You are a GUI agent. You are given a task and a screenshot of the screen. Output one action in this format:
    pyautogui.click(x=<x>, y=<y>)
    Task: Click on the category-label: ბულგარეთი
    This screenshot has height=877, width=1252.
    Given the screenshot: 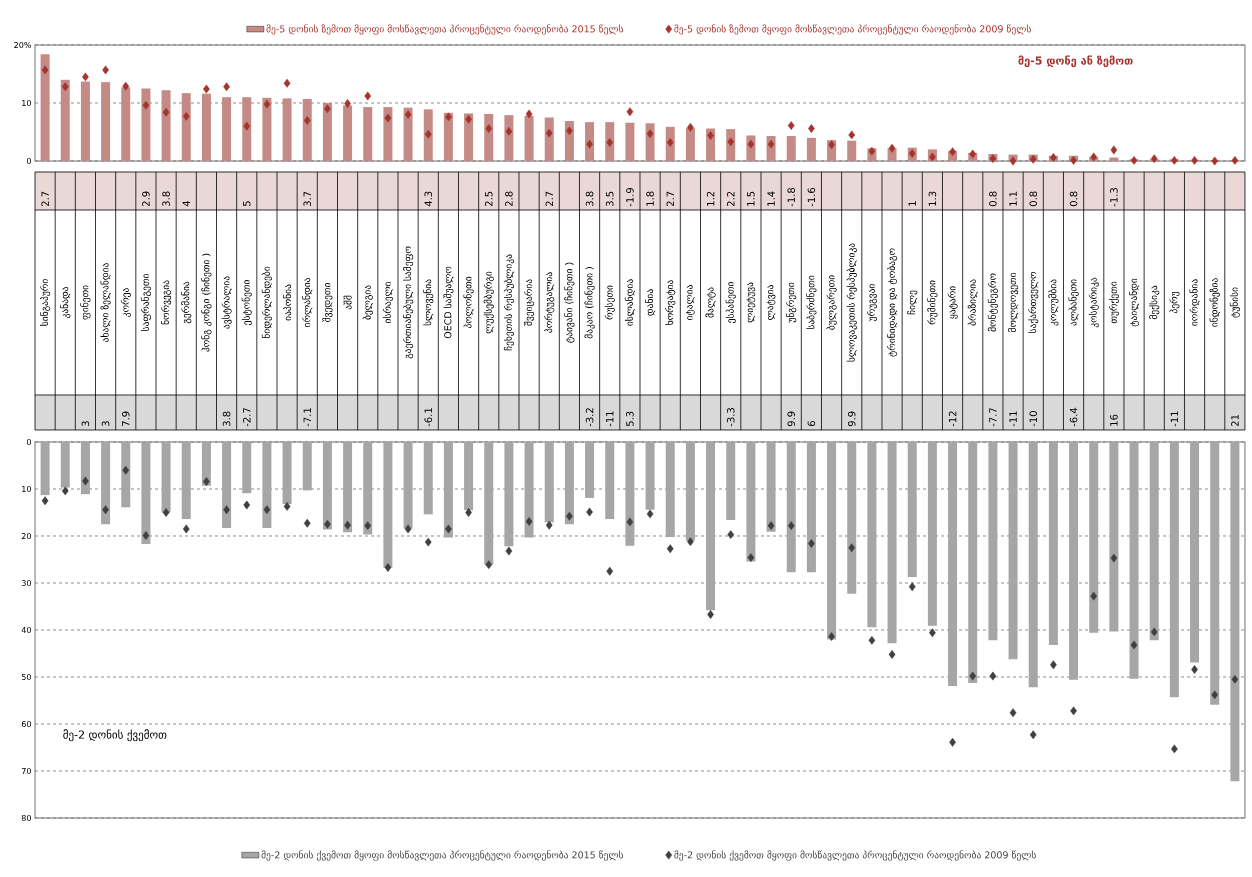 What is the action you would take?
    pyautogui.click(x=831, y=302)
    